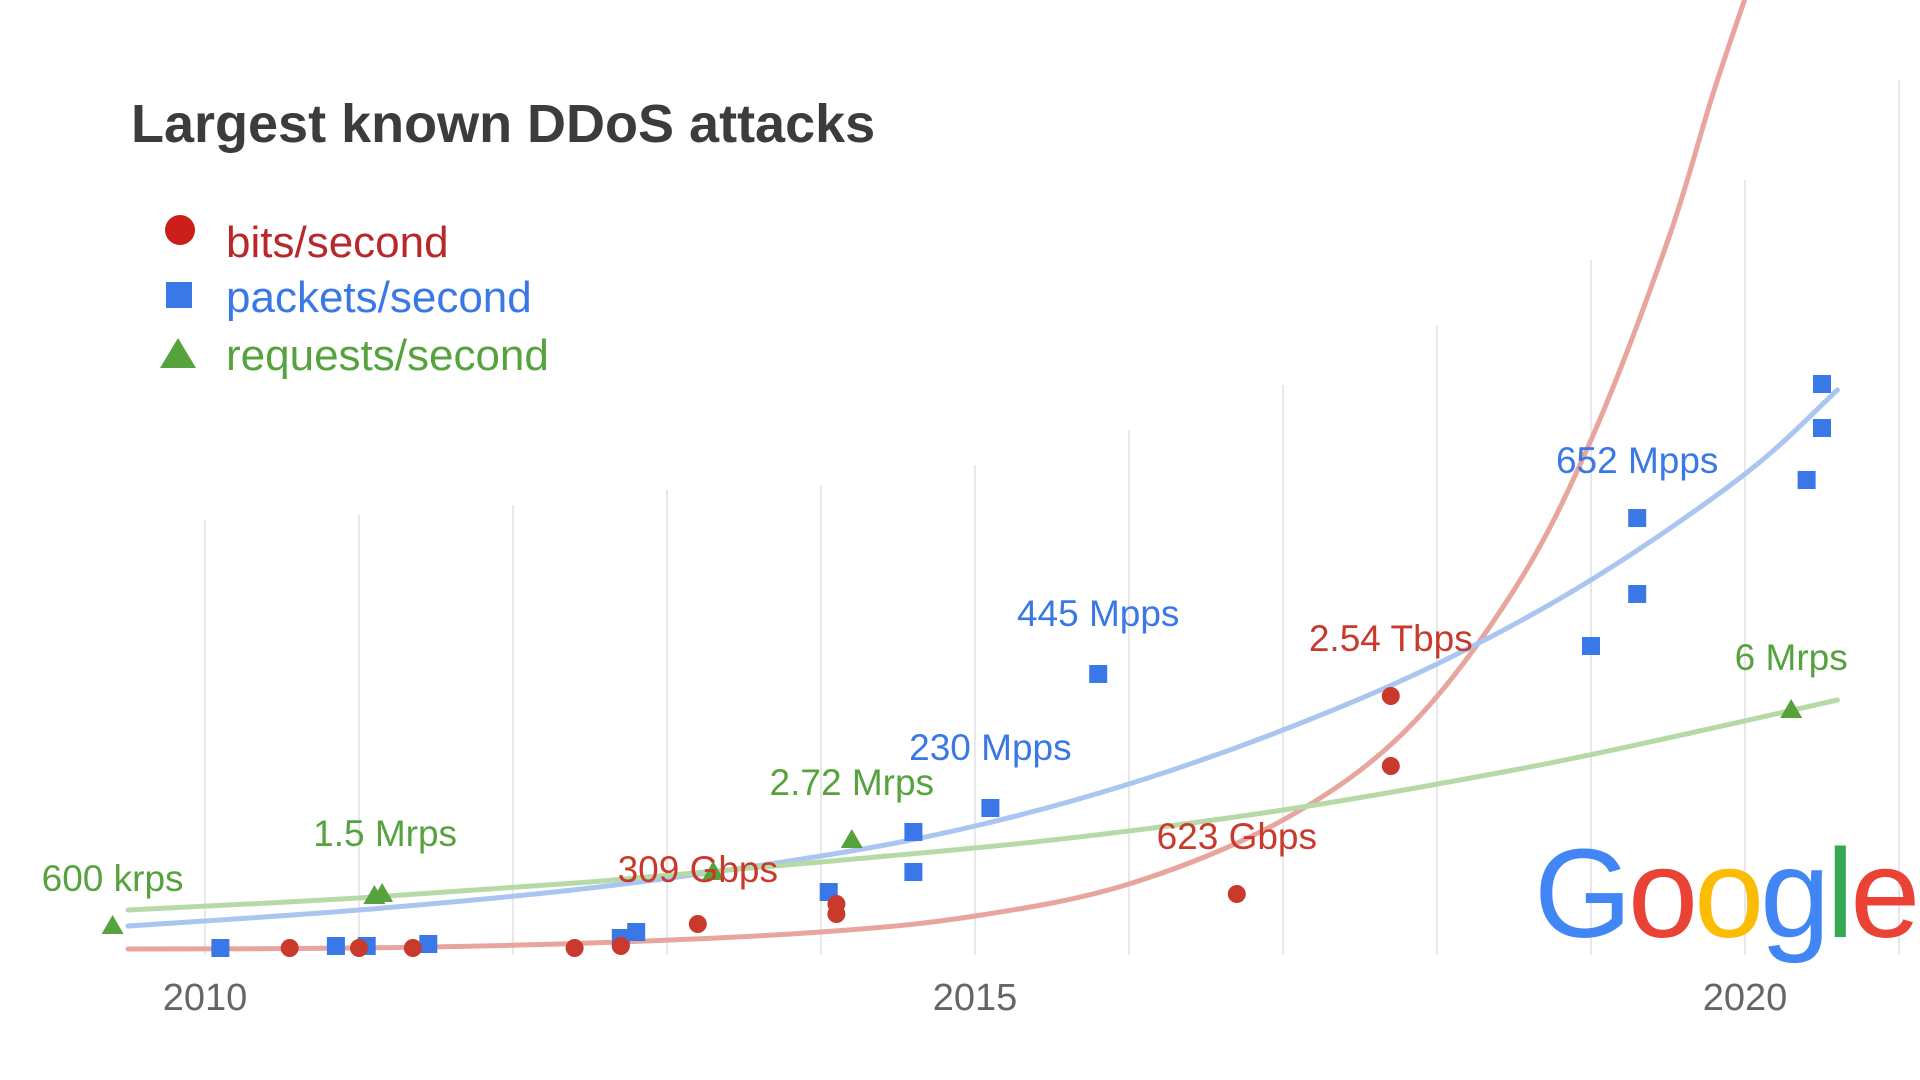 This screenshot has width=1920, height=1080. I want to click on google-logo-text: Google, so click(1725, 893).